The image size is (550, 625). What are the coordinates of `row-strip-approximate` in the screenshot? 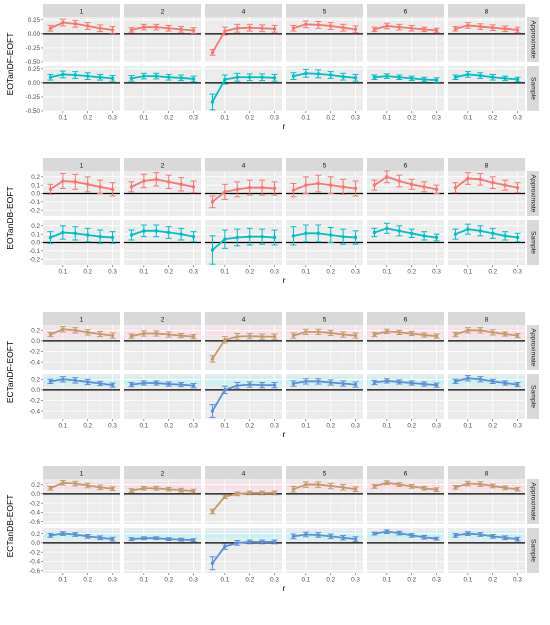 It's located at (533, 39).